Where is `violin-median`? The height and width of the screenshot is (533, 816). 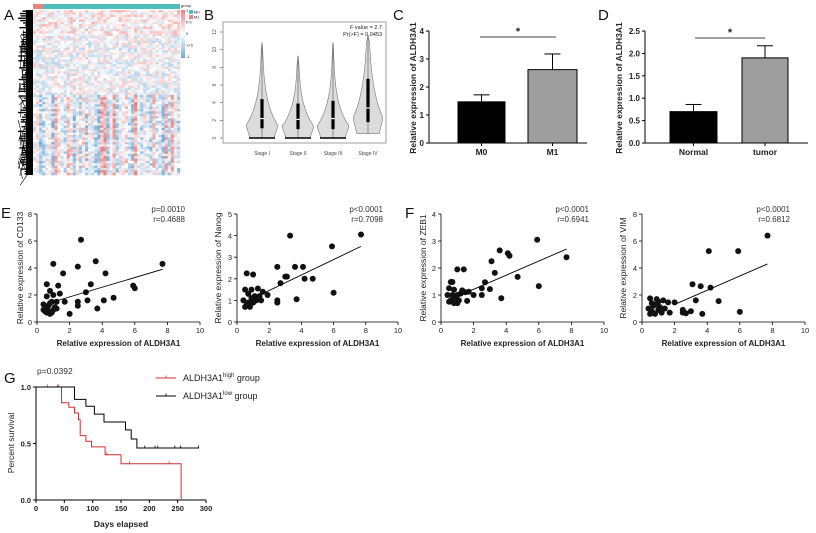
violin-median is located at coordinates (333, 118).